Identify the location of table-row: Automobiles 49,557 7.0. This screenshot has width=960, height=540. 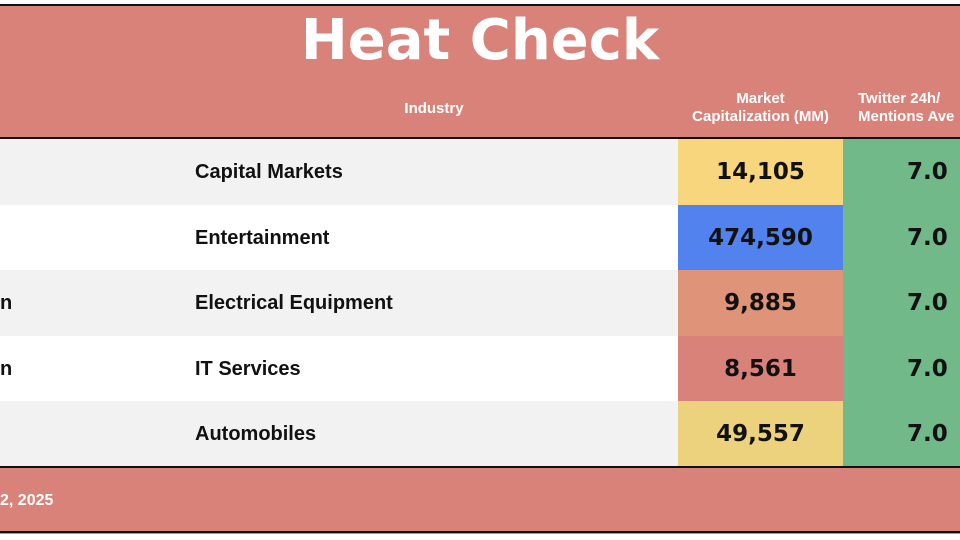
(480, 434).